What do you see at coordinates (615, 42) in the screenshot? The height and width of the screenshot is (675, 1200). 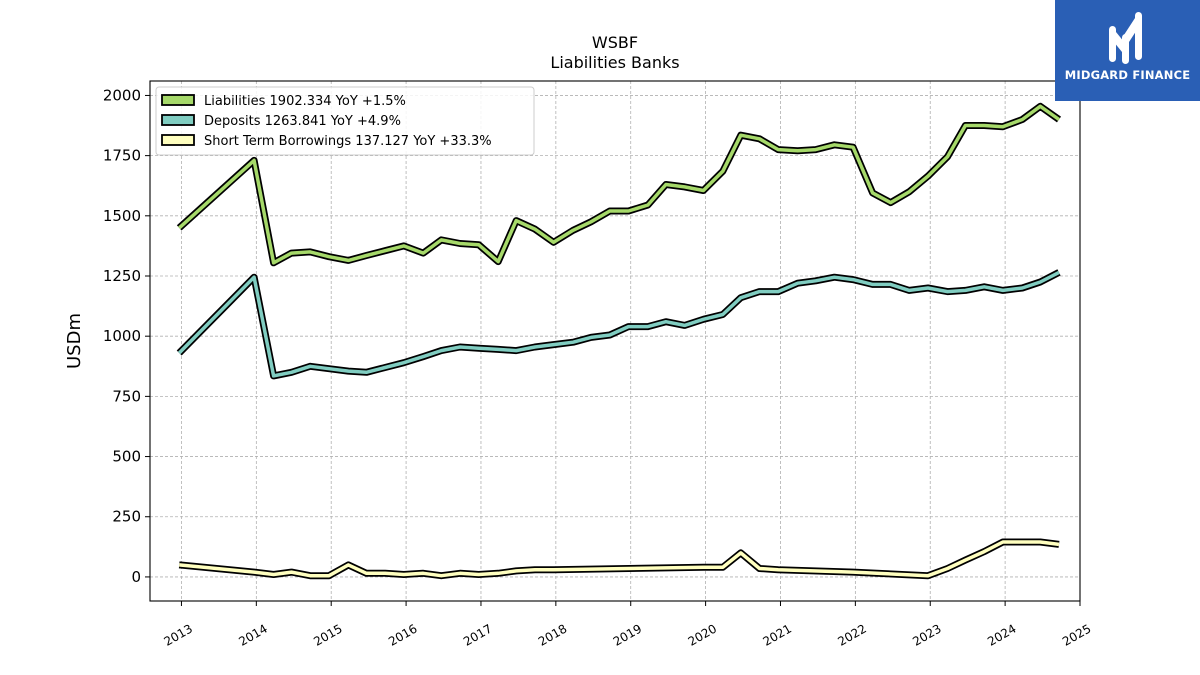 I see `chart-title: WSBF` at bounding box center [615, 42].